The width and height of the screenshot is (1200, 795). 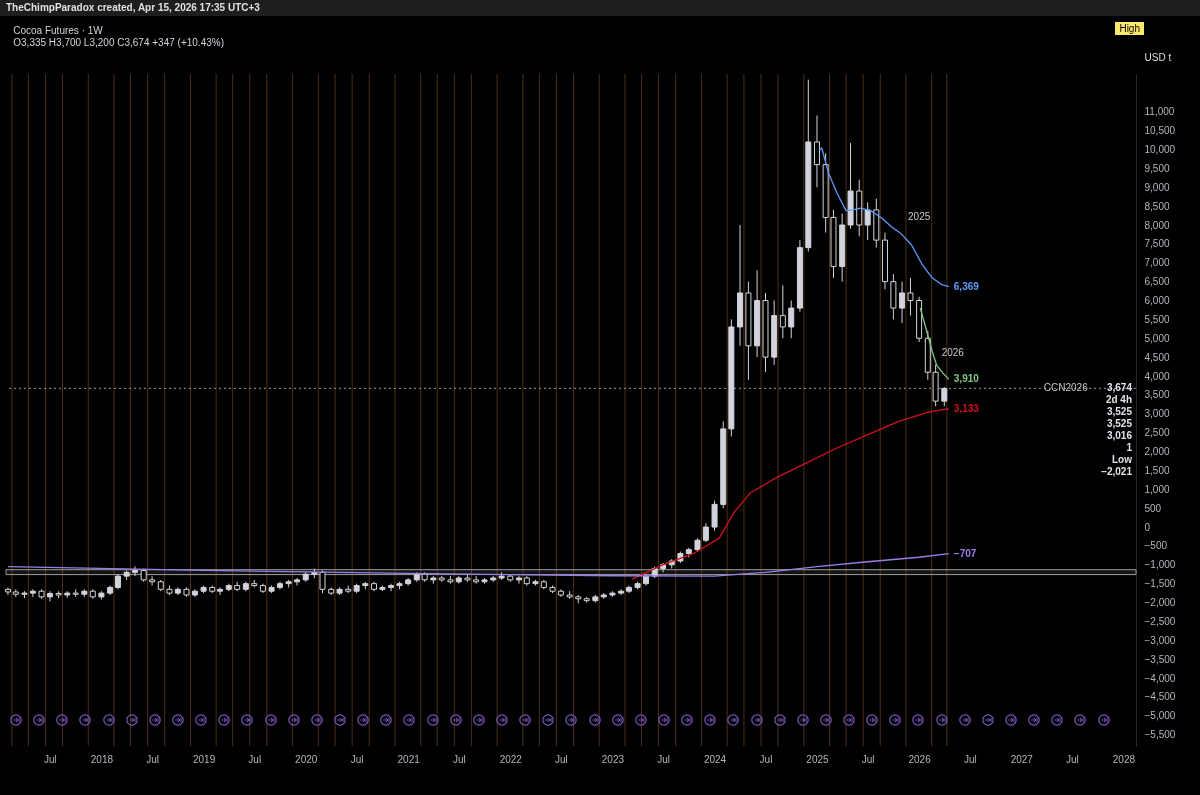 I want to click on y-tick-label: 5,500, so click(x=1157, y=319).